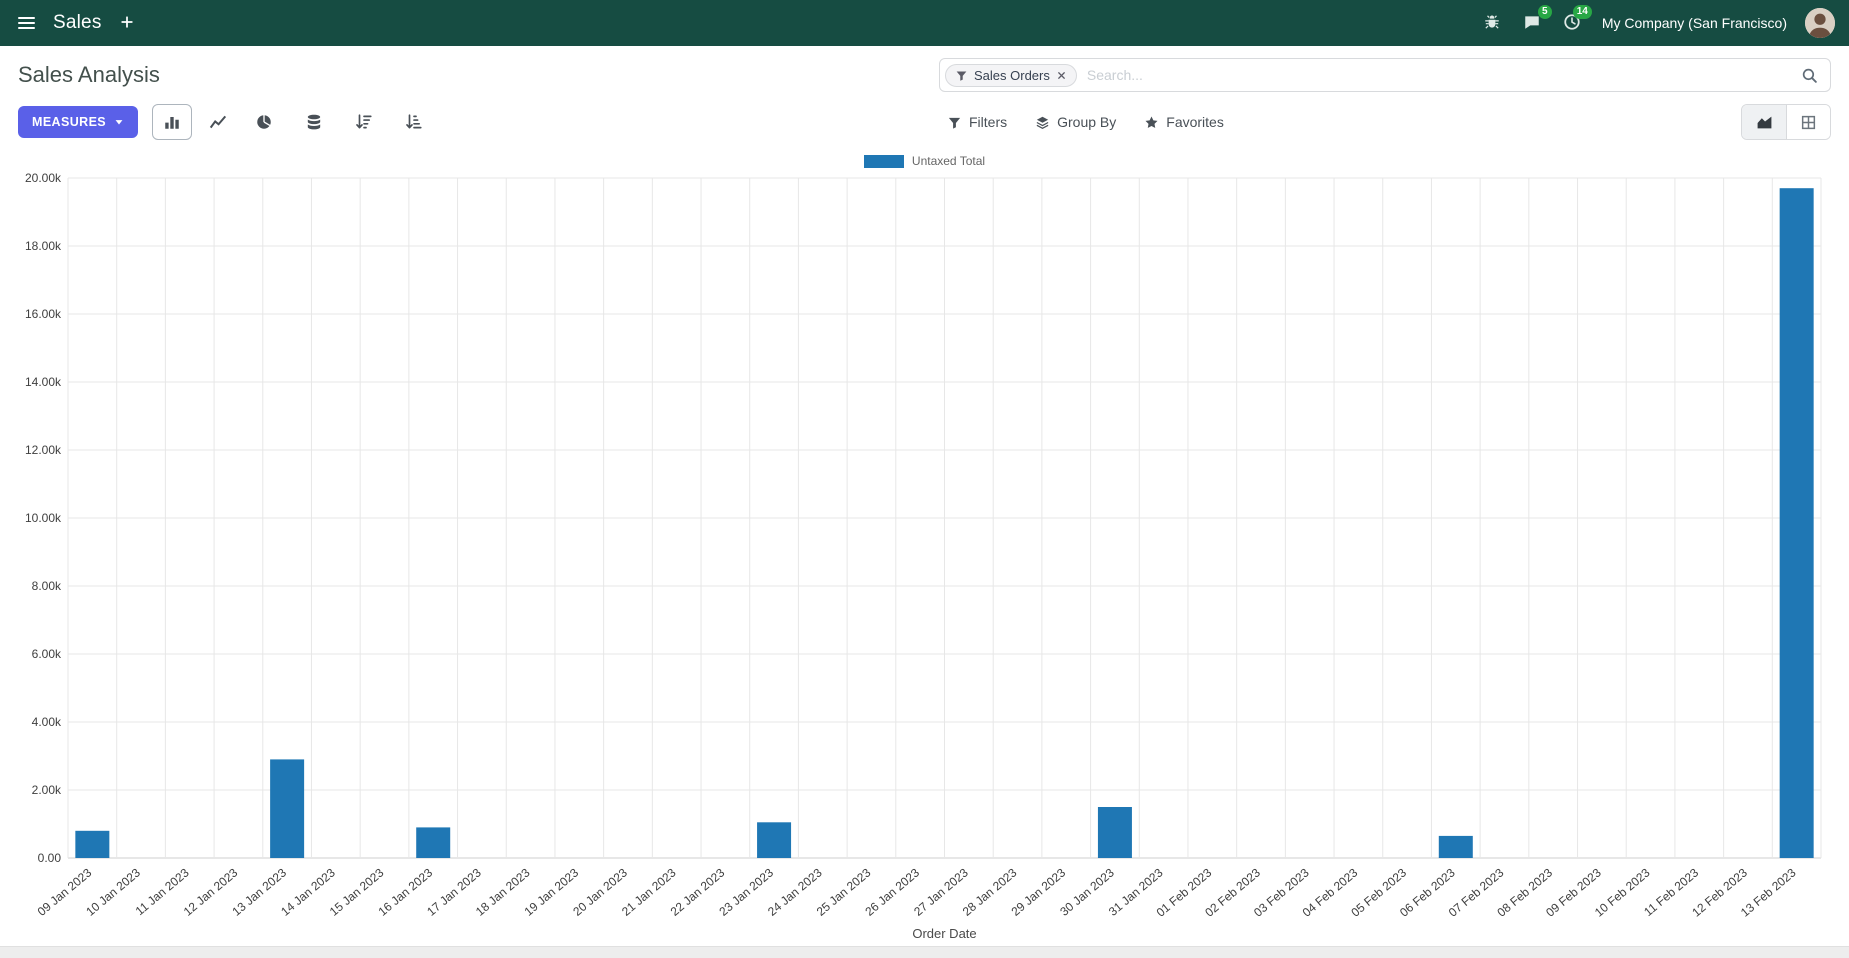 The width and height of the screenshot is (1849, 958). I want to click on search-submit-button, so click(1809, 75).